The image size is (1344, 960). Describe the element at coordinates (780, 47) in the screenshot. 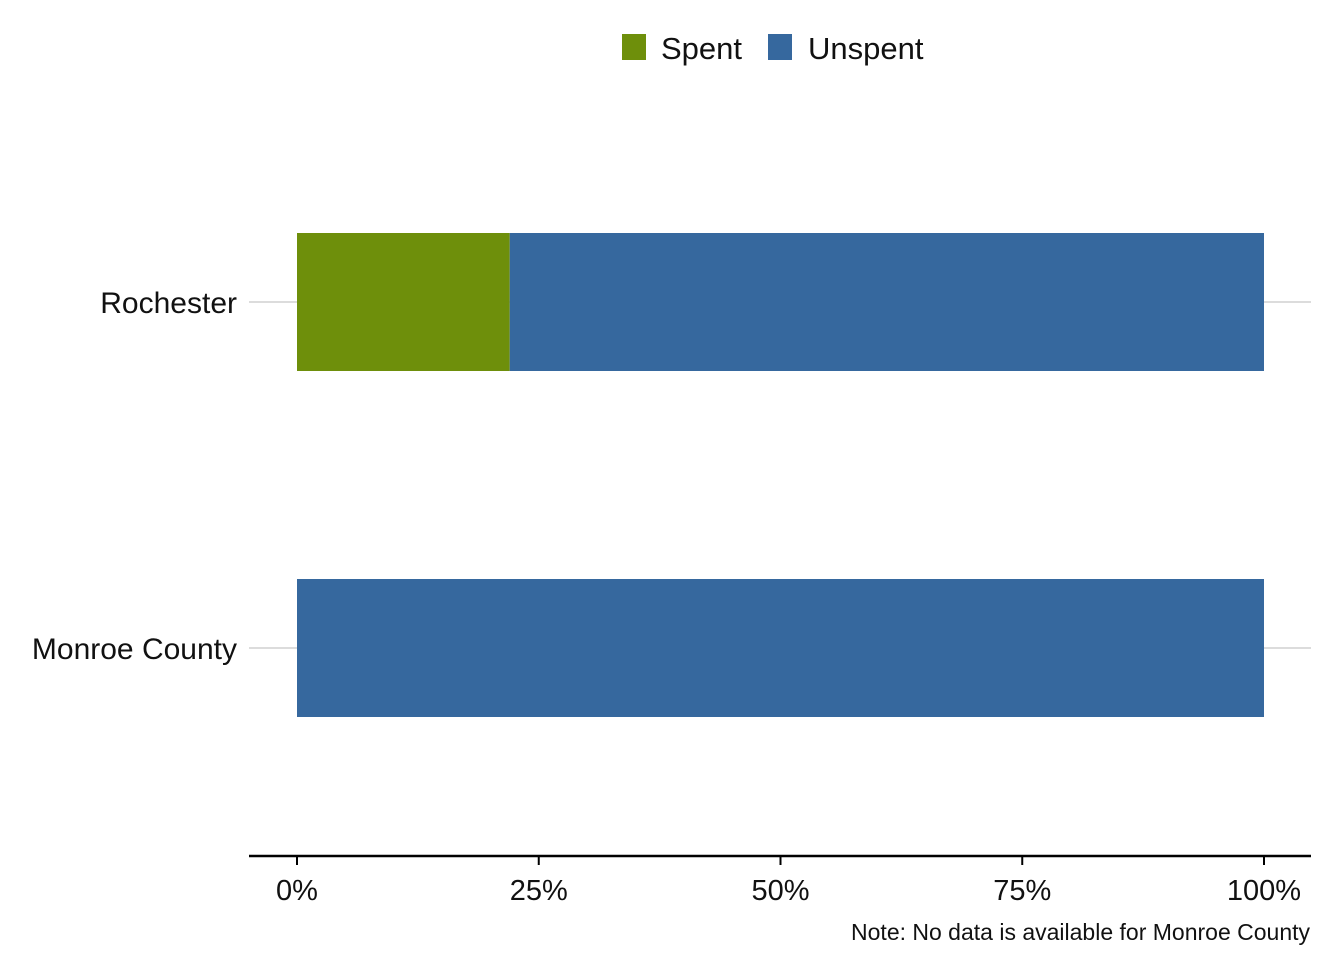

I see `legend-swatch-unspent` at that location.